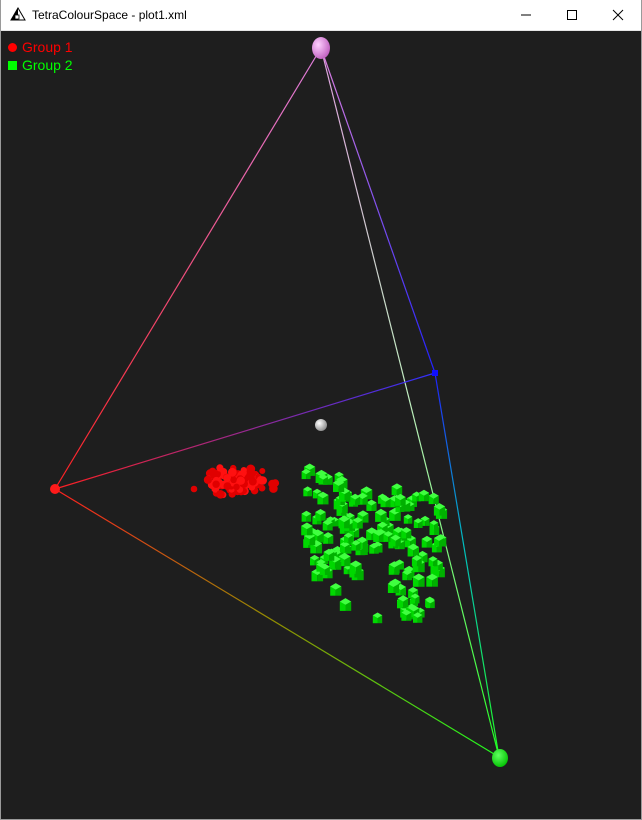 The height and width of the screenshot is (820, 642). Describe the element at coordinates (12, 47) in the screenshot. I see `red-circle-icon` at that location.